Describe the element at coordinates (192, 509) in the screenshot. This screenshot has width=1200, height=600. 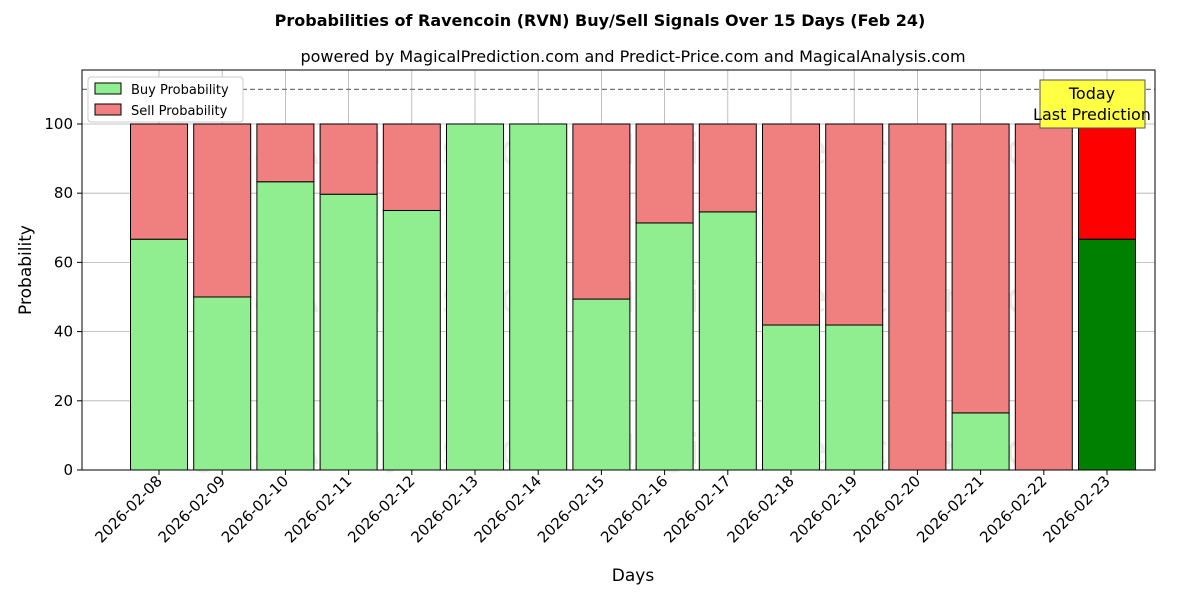
I see `x-tick-label: 2026-02-09` at that location.